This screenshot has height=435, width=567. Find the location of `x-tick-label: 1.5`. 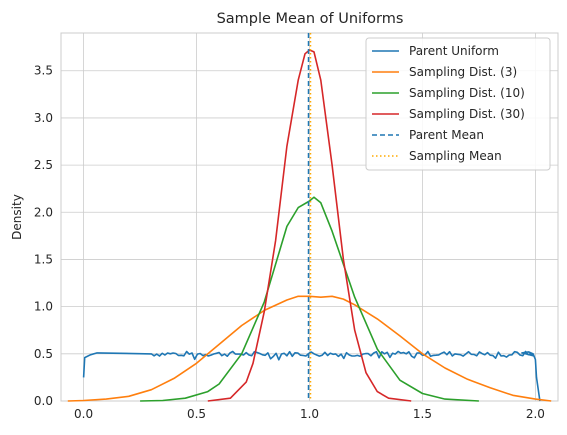

x-tick-label: 1.5 is located at coordinates (422, 414).